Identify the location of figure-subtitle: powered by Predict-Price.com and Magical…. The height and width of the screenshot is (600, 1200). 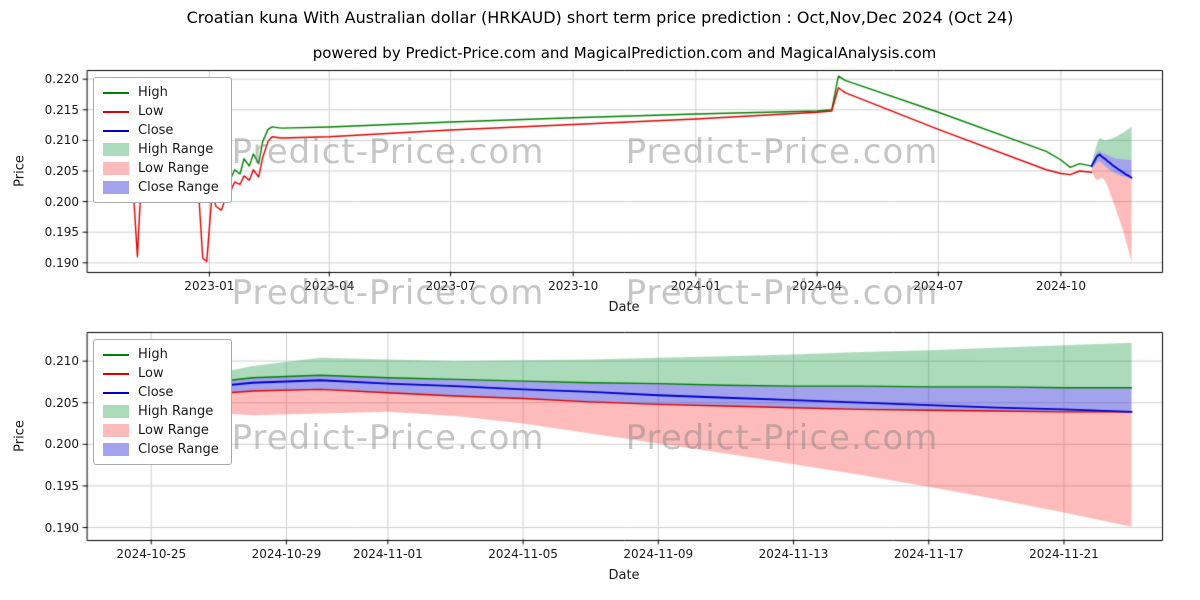
(624, 53).